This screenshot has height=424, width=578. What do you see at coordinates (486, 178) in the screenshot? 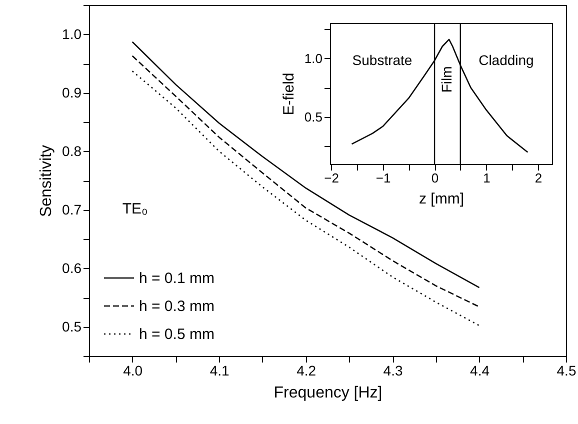
I see `x-tick-label: 1` at bounding box center [486, 178].